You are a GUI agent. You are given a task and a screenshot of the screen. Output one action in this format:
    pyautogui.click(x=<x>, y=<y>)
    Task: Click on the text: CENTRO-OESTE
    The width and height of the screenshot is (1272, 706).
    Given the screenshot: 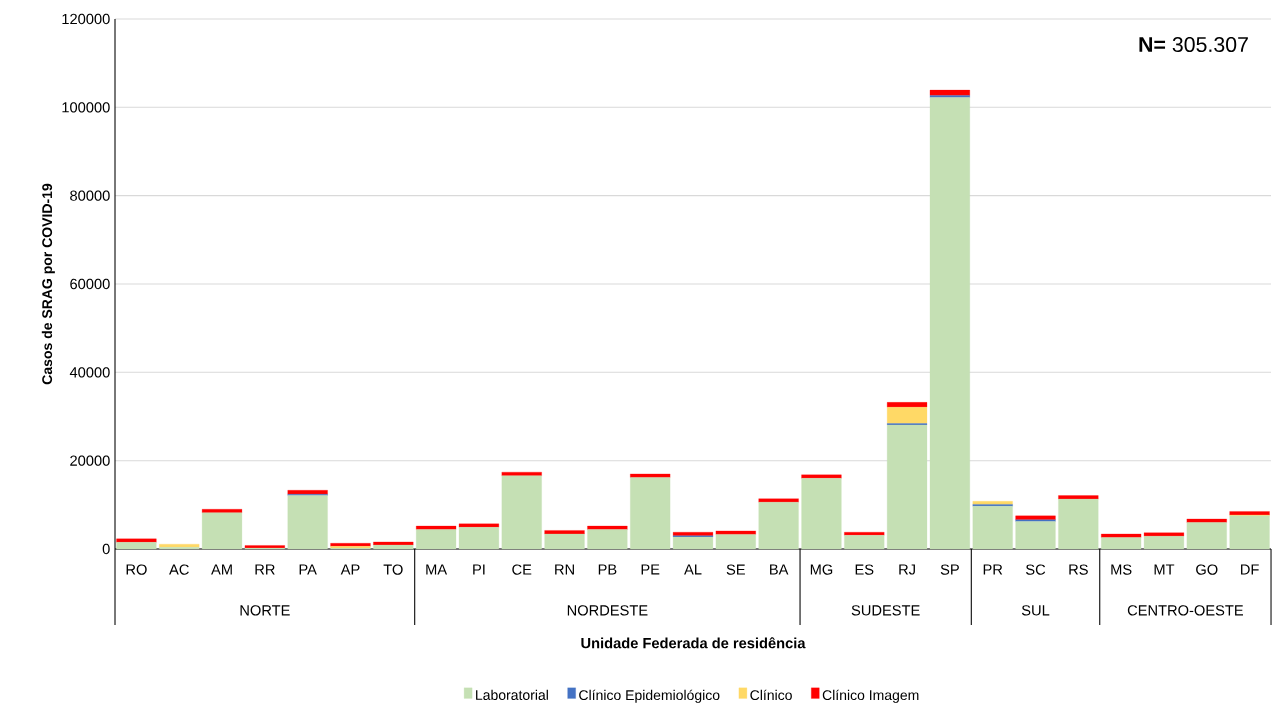 What is the action you would take?
    pyautogui.click(x=1185, y=610)
    